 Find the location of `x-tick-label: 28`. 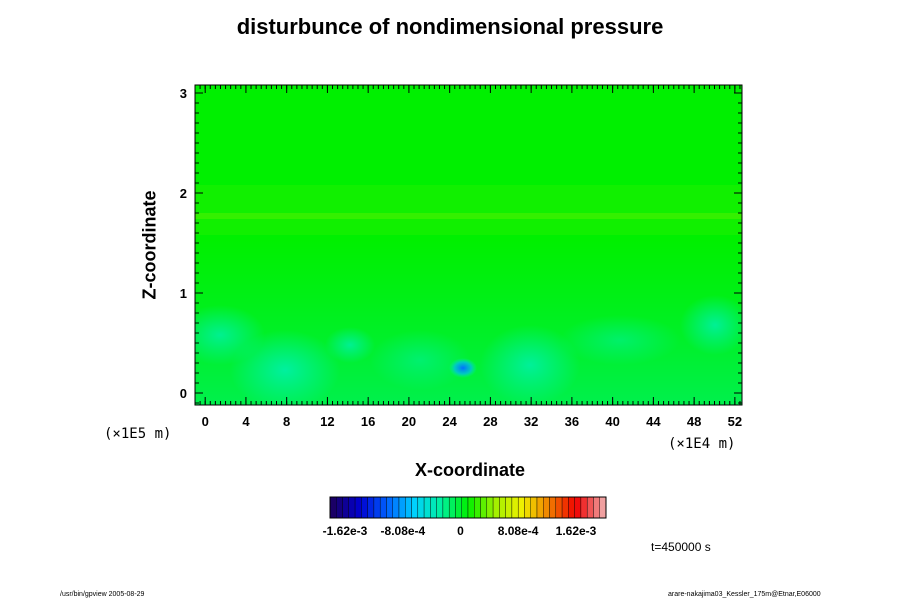

x-tick-label: 28 is located at coordinates (490, 421).